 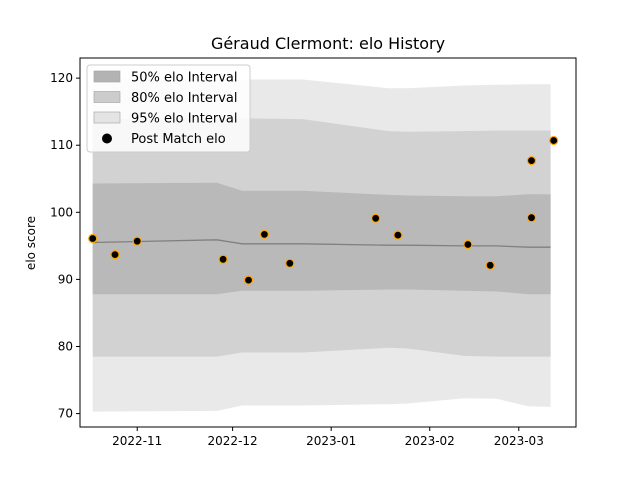 What do you see at coordinates (137, 441) in the screenshot?
I see `x-tick-label: 2022-11` at bounding box center [137, 441].